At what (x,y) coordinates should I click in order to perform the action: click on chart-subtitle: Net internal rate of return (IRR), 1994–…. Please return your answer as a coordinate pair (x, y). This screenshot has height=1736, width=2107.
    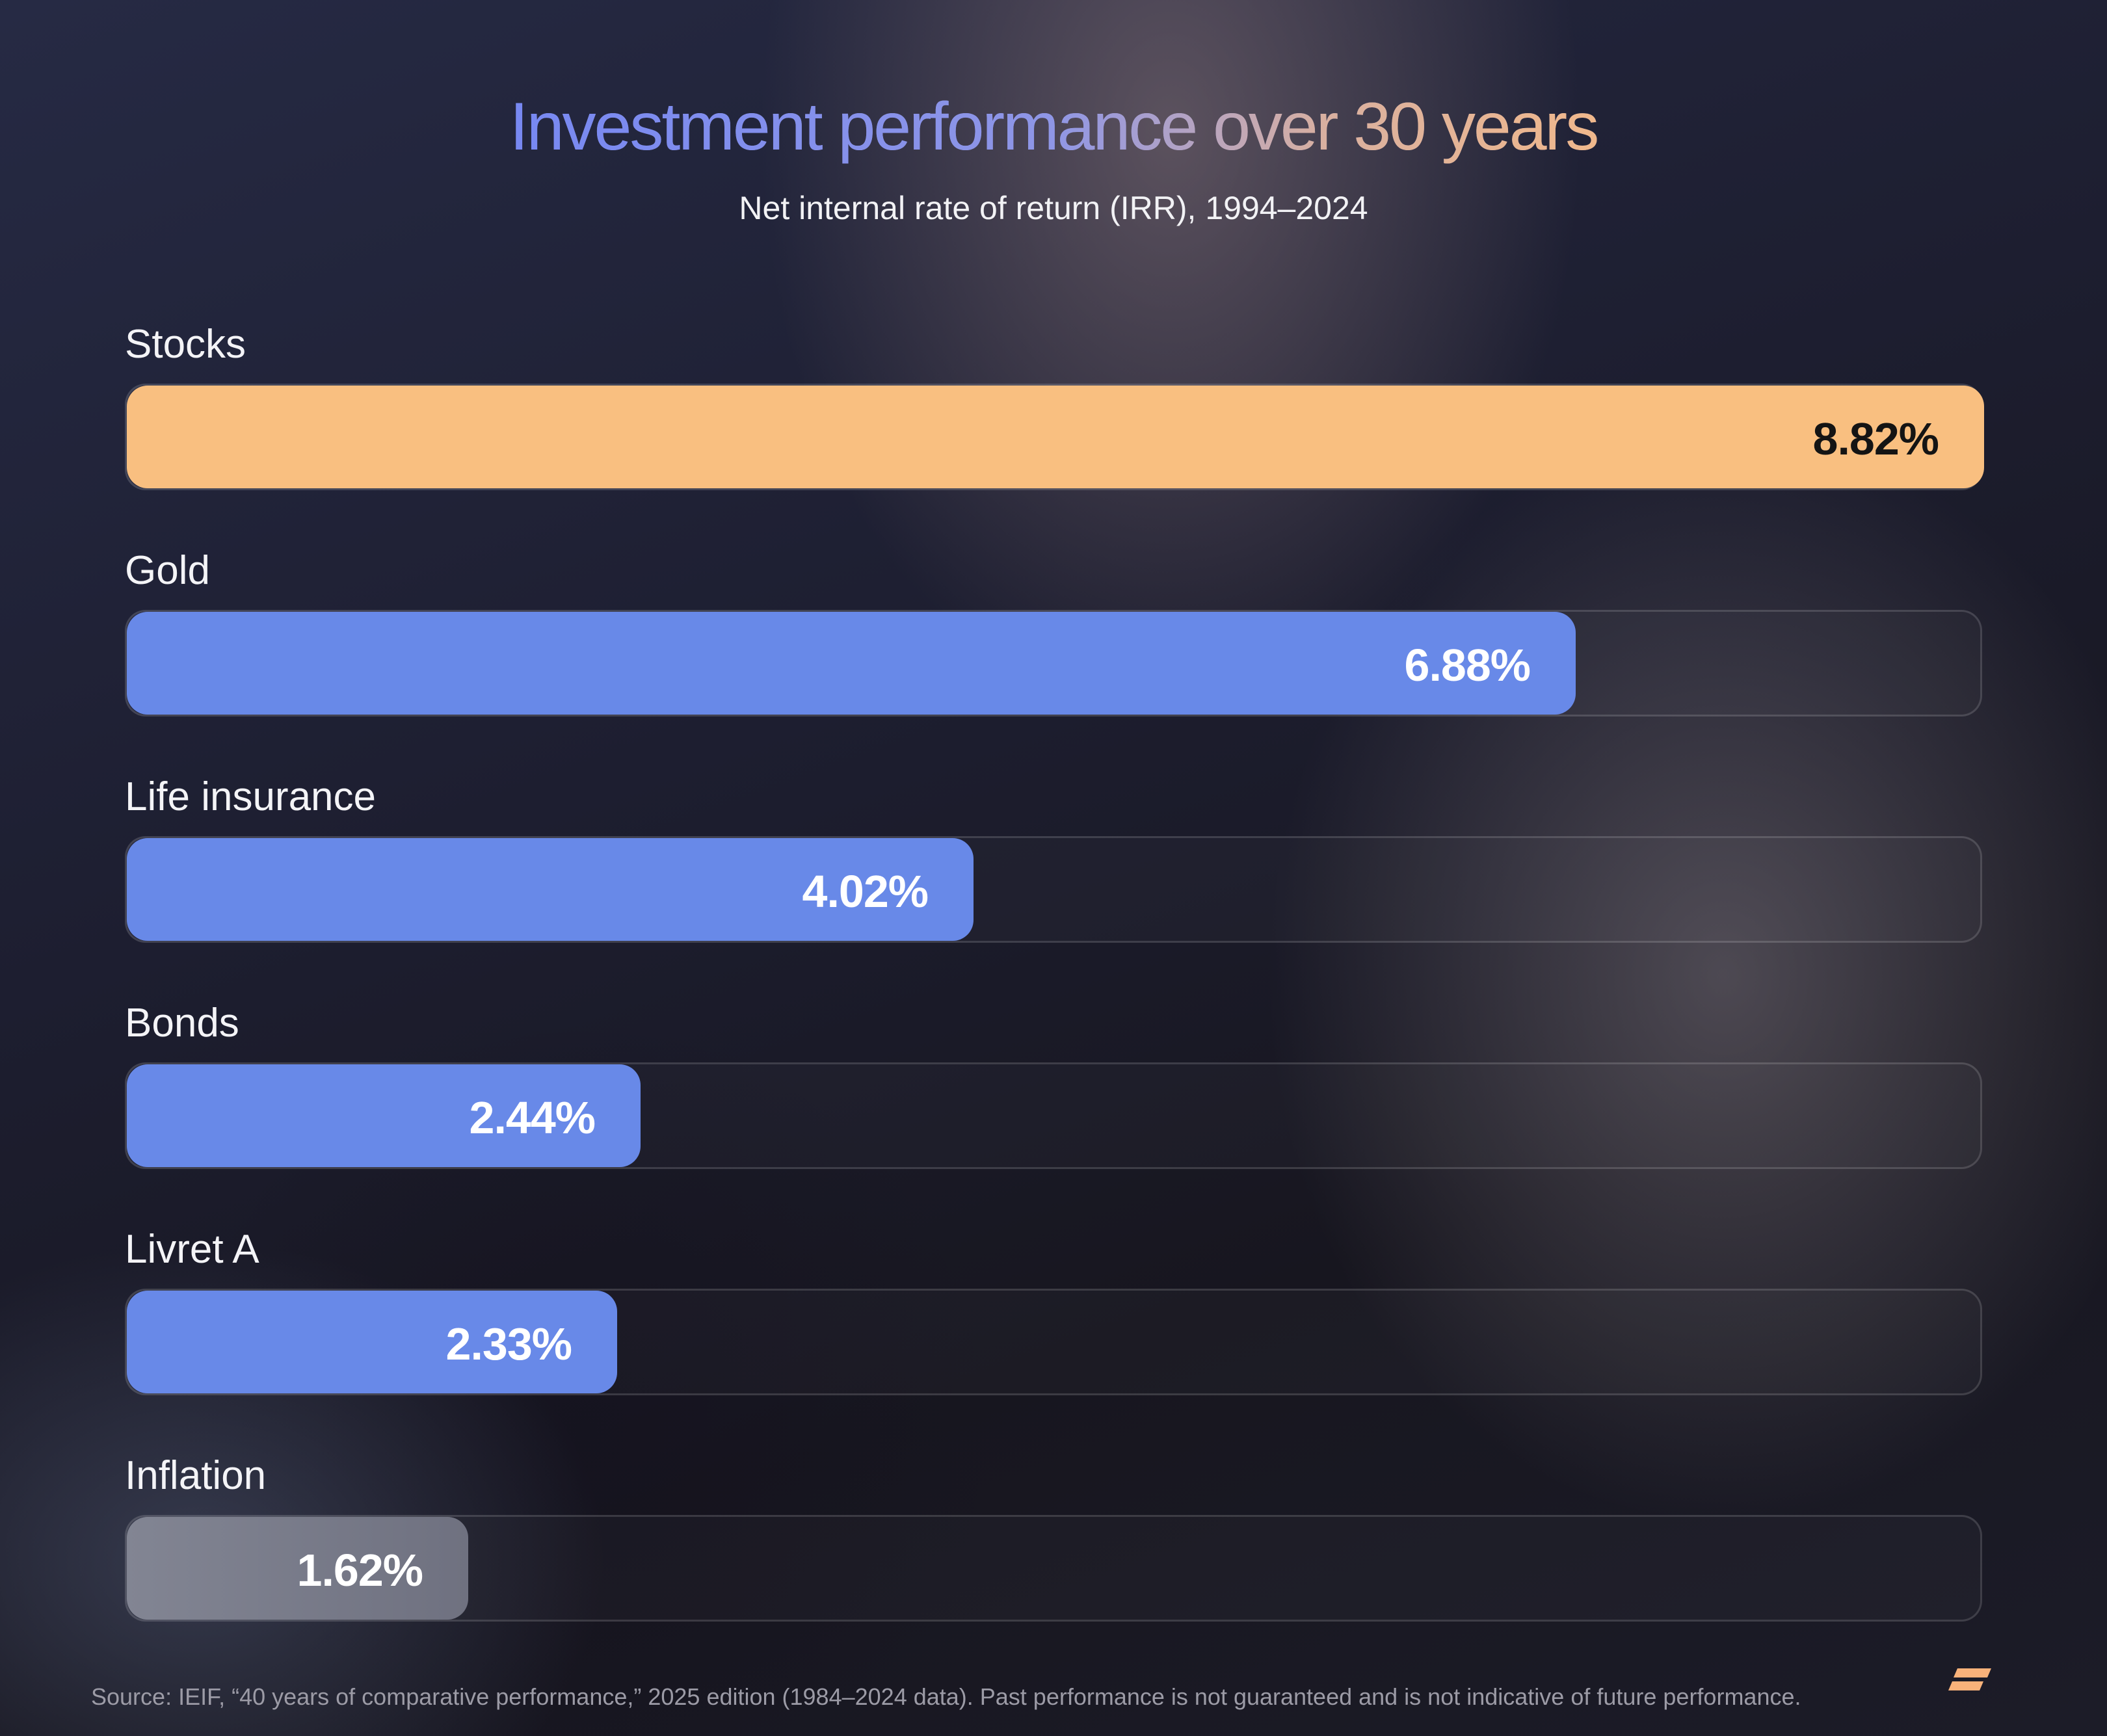
    Looking at the image, I should click on (1053, 208).